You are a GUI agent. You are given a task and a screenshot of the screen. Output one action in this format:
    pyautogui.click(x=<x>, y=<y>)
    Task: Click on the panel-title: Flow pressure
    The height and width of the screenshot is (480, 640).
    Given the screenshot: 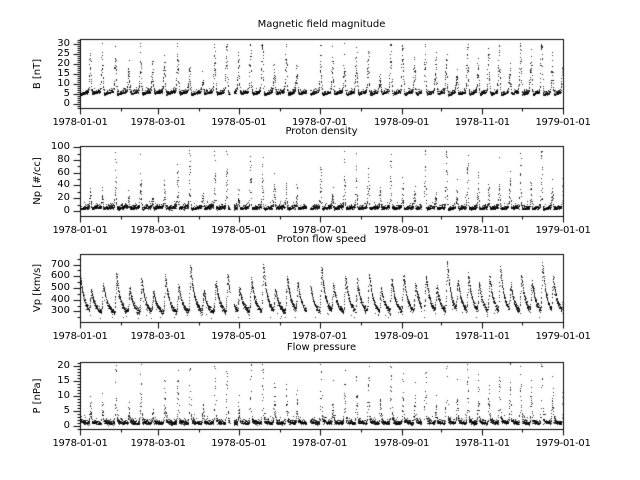 What is the action you would take?
    pyautogui.click(x=321, y=347)
    